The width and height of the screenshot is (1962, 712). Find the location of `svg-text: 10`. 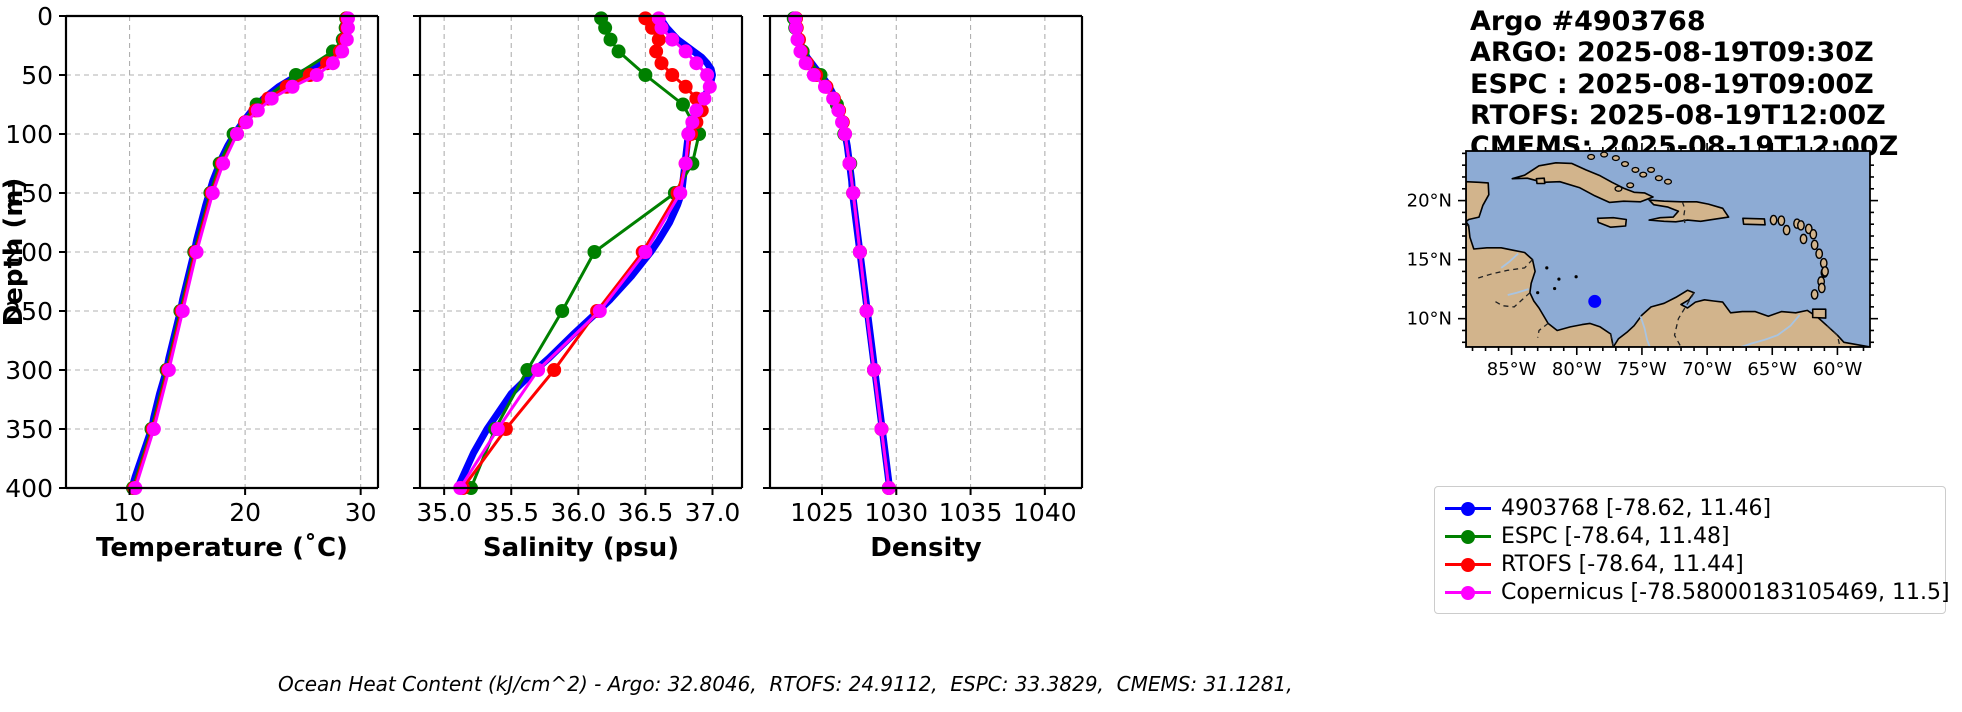

svg-text: 10 is located at coordinates (130, 512).